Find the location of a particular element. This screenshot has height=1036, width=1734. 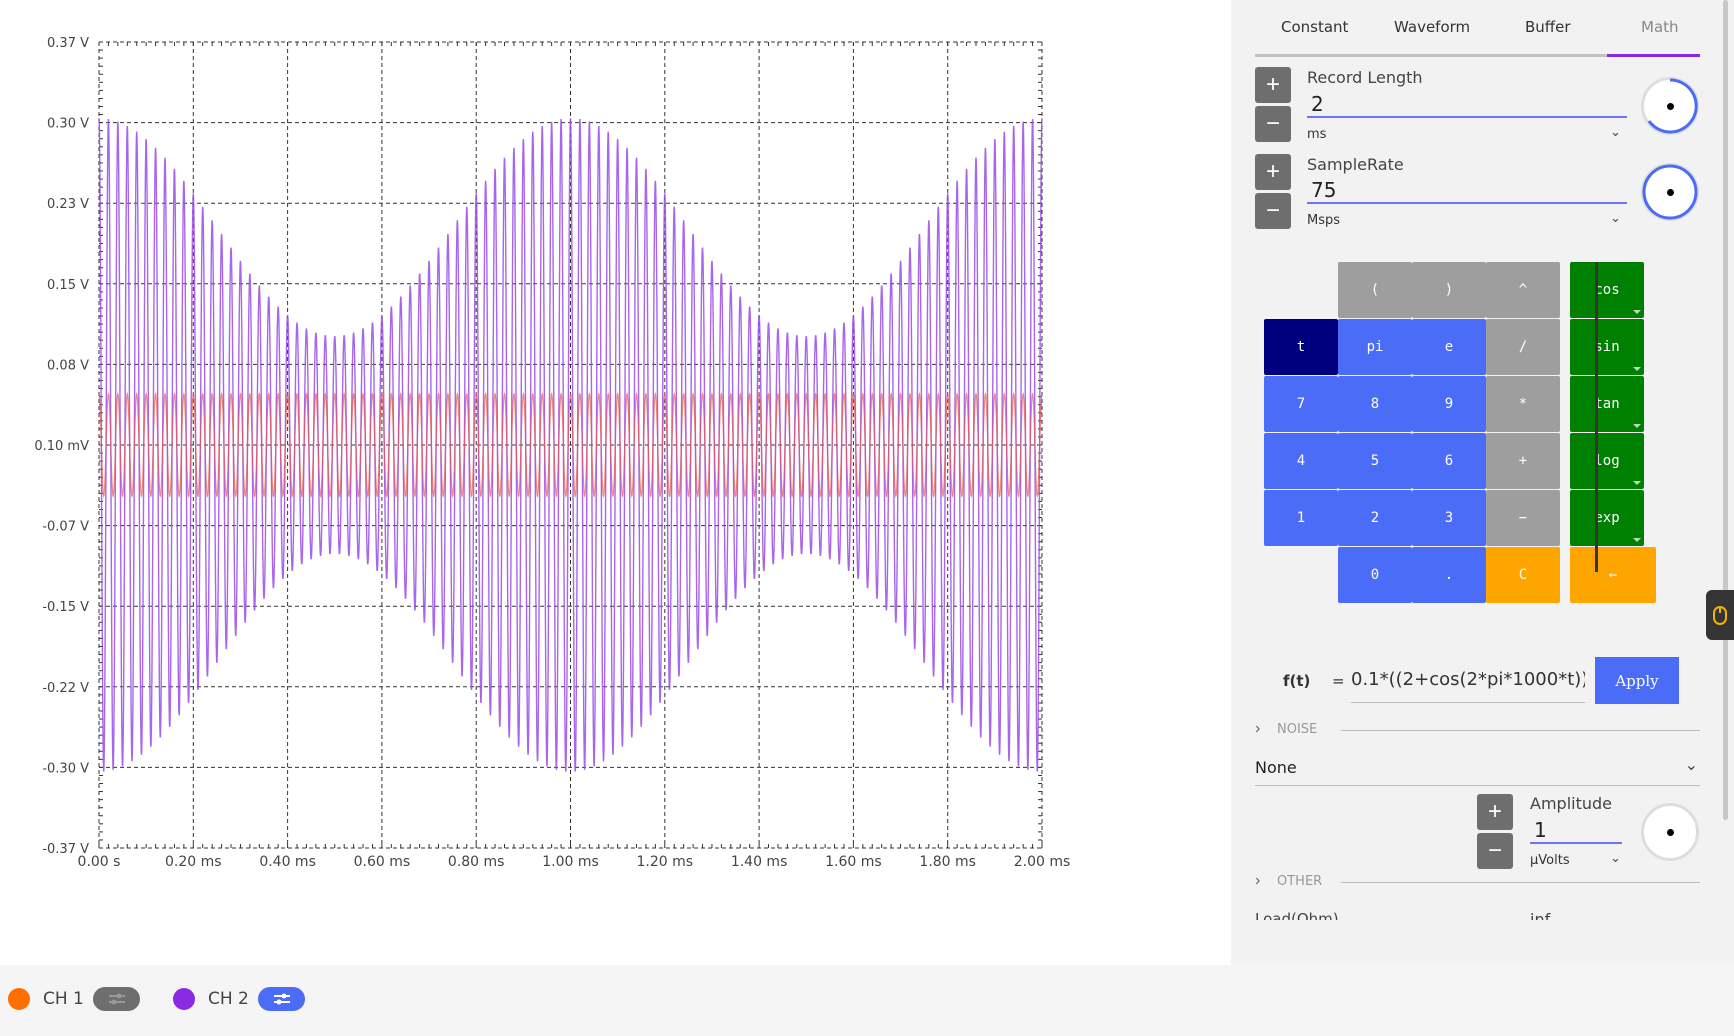

calc-key-0: ( is located at coordinates (1375, 290).